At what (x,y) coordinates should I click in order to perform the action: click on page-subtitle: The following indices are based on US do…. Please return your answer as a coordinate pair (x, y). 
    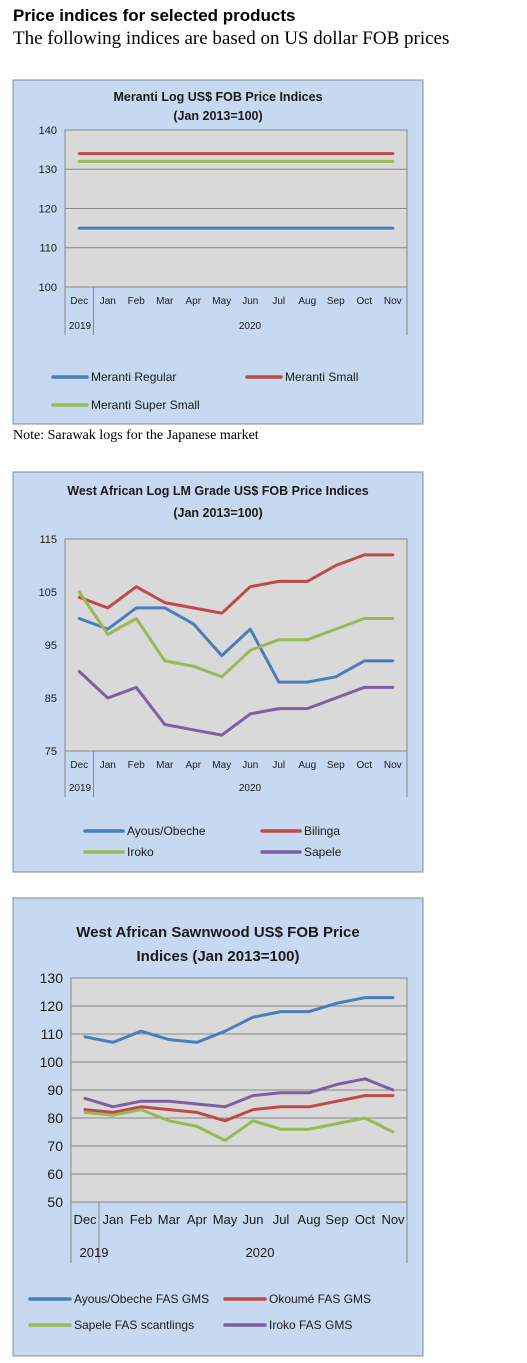
    Looking at the image, I should click on (231, 38).